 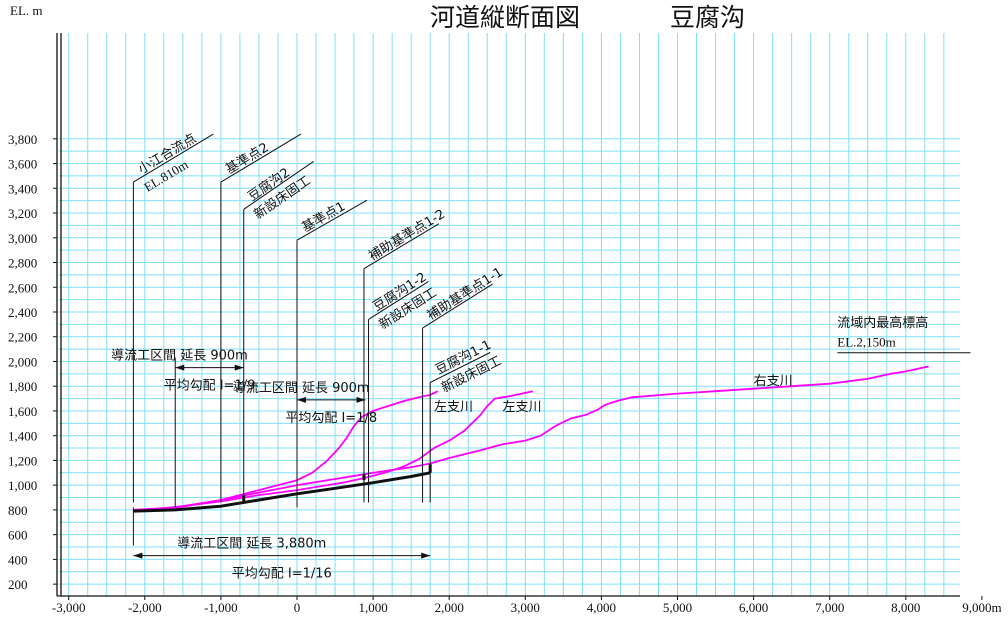 I want to click on x-tick-label: 0, so click(x=297, y=607).